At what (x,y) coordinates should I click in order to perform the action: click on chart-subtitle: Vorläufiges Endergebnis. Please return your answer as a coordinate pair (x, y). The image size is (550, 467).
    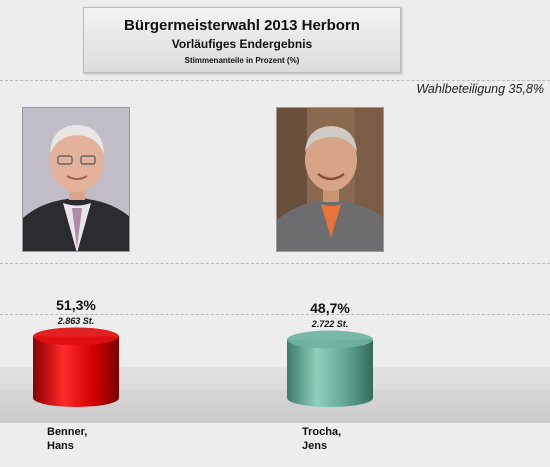
    Looking at the image, I should click on (242, 44).